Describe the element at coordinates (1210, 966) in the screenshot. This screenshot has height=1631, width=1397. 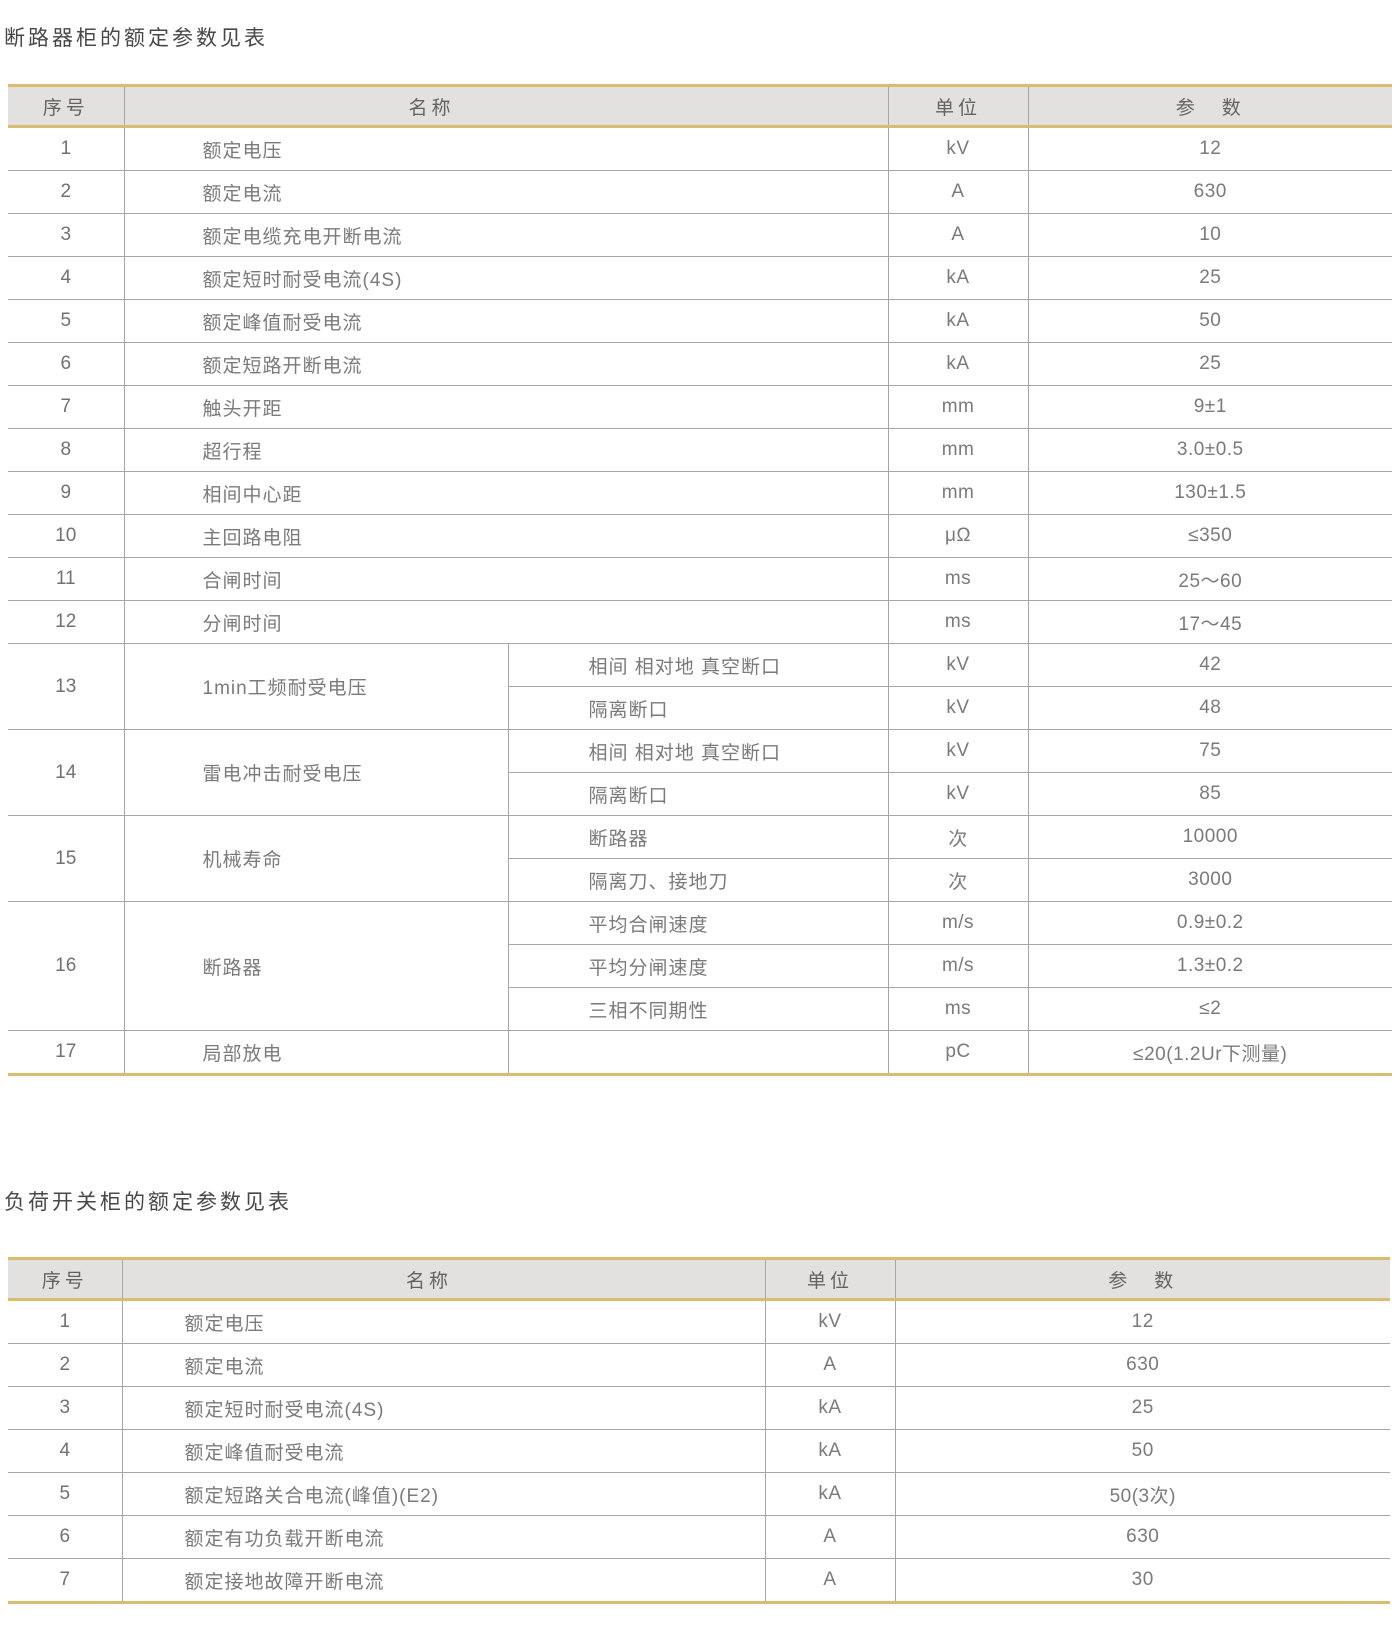
I see `param-cell: 1.3±0.2` at that location.